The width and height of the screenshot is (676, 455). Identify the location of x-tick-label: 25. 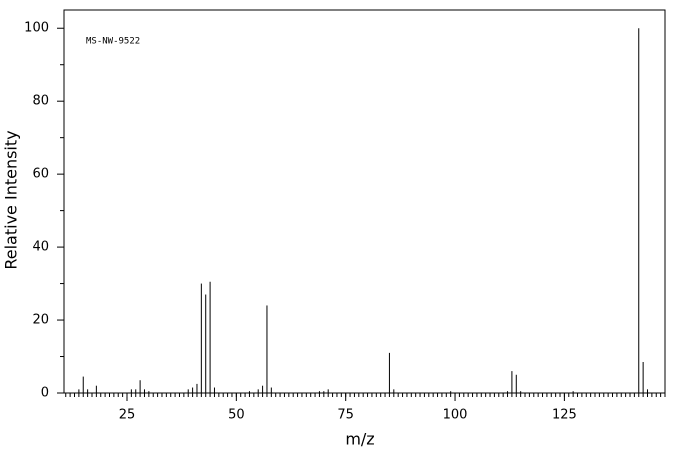
(127, 415).